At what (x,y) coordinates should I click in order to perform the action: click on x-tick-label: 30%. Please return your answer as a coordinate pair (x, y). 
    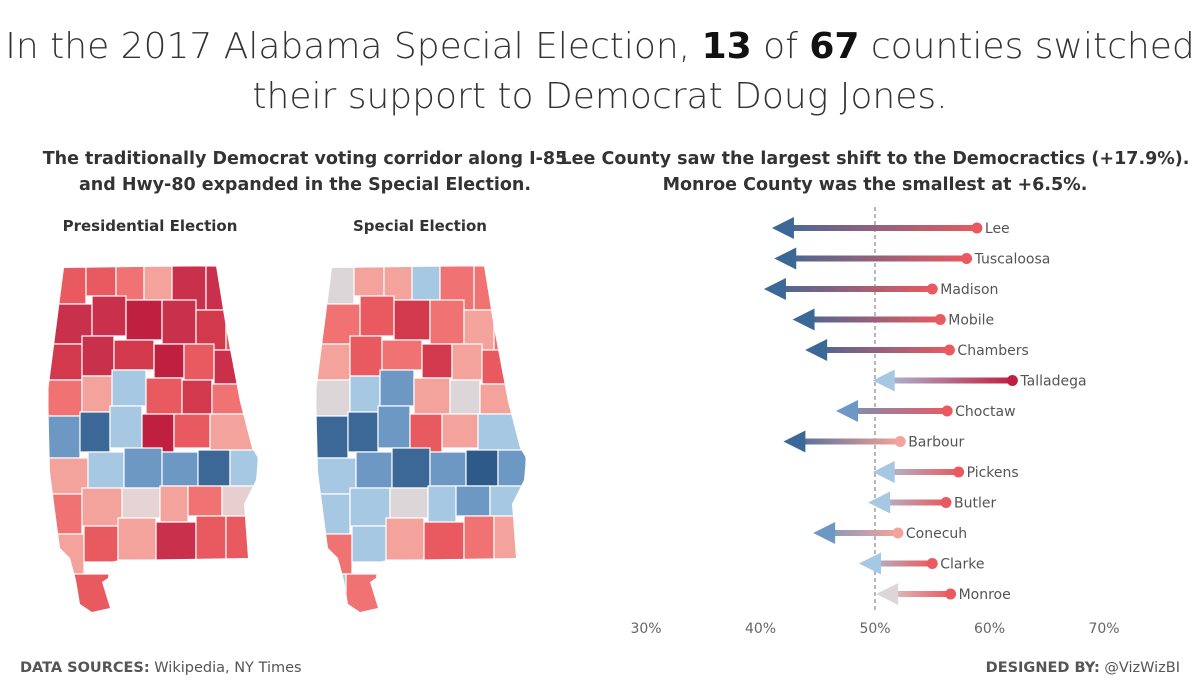
    Looking at the image, I should click on (645, 629).